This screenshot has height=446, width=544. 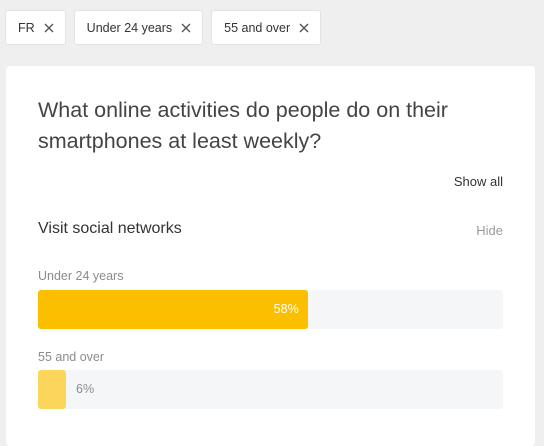 I want to click on bar-value-under-24: 58%, so click(x=286, y=309).